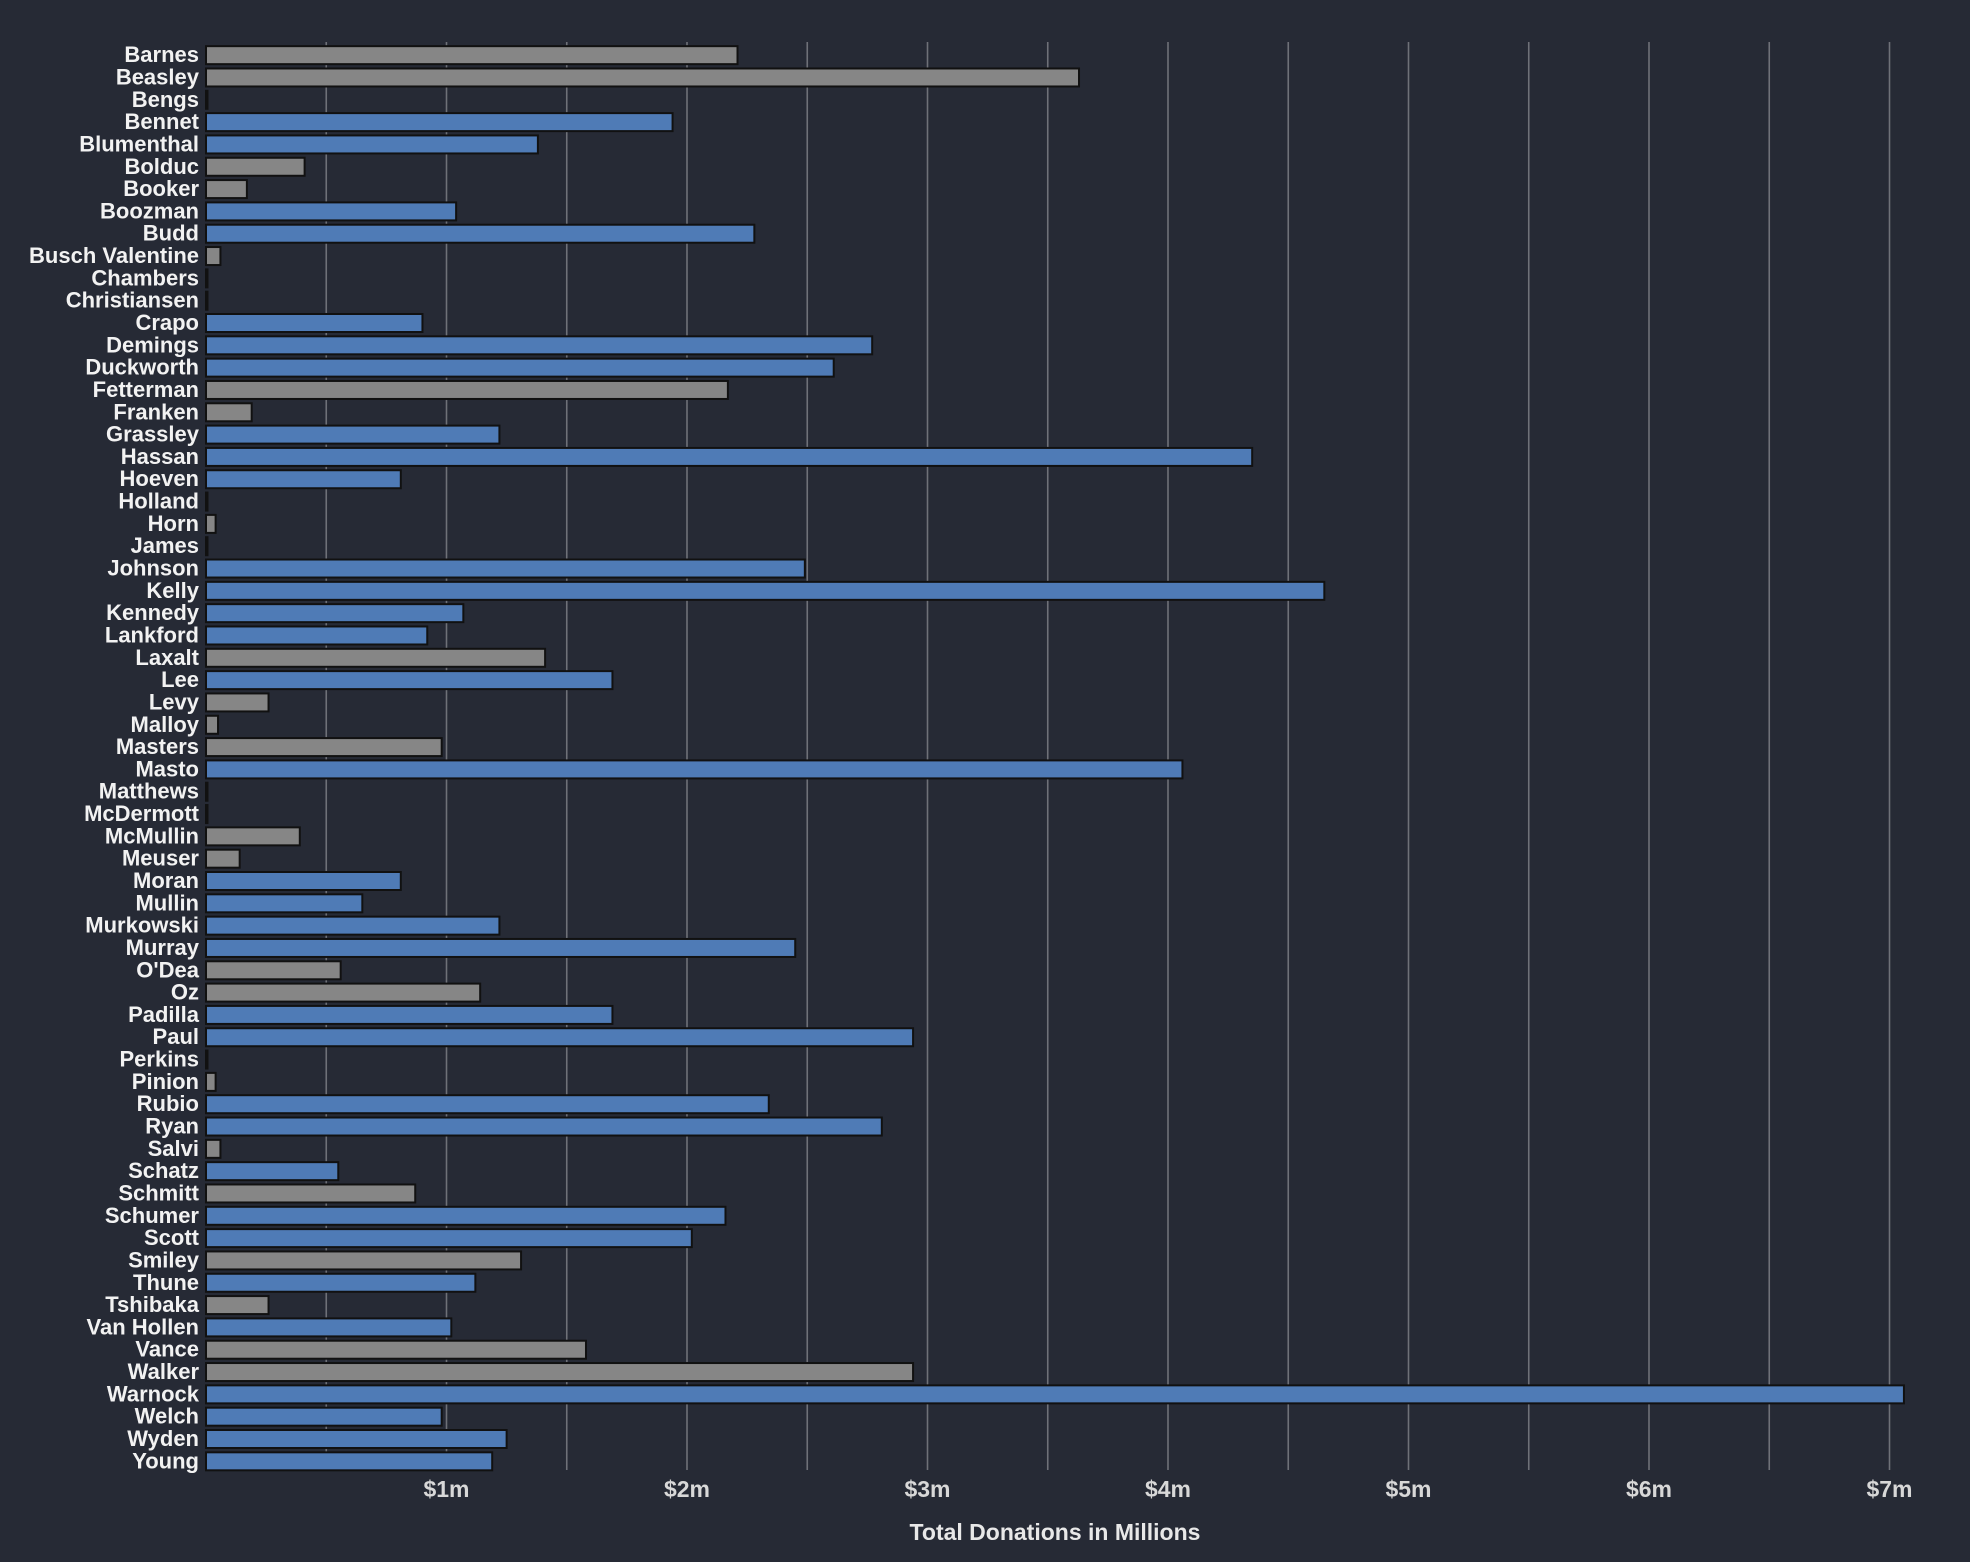 The height and width of the screenshot is (1562, 1970). I want to click on category-label: Schmitt, so click(158, 1192).